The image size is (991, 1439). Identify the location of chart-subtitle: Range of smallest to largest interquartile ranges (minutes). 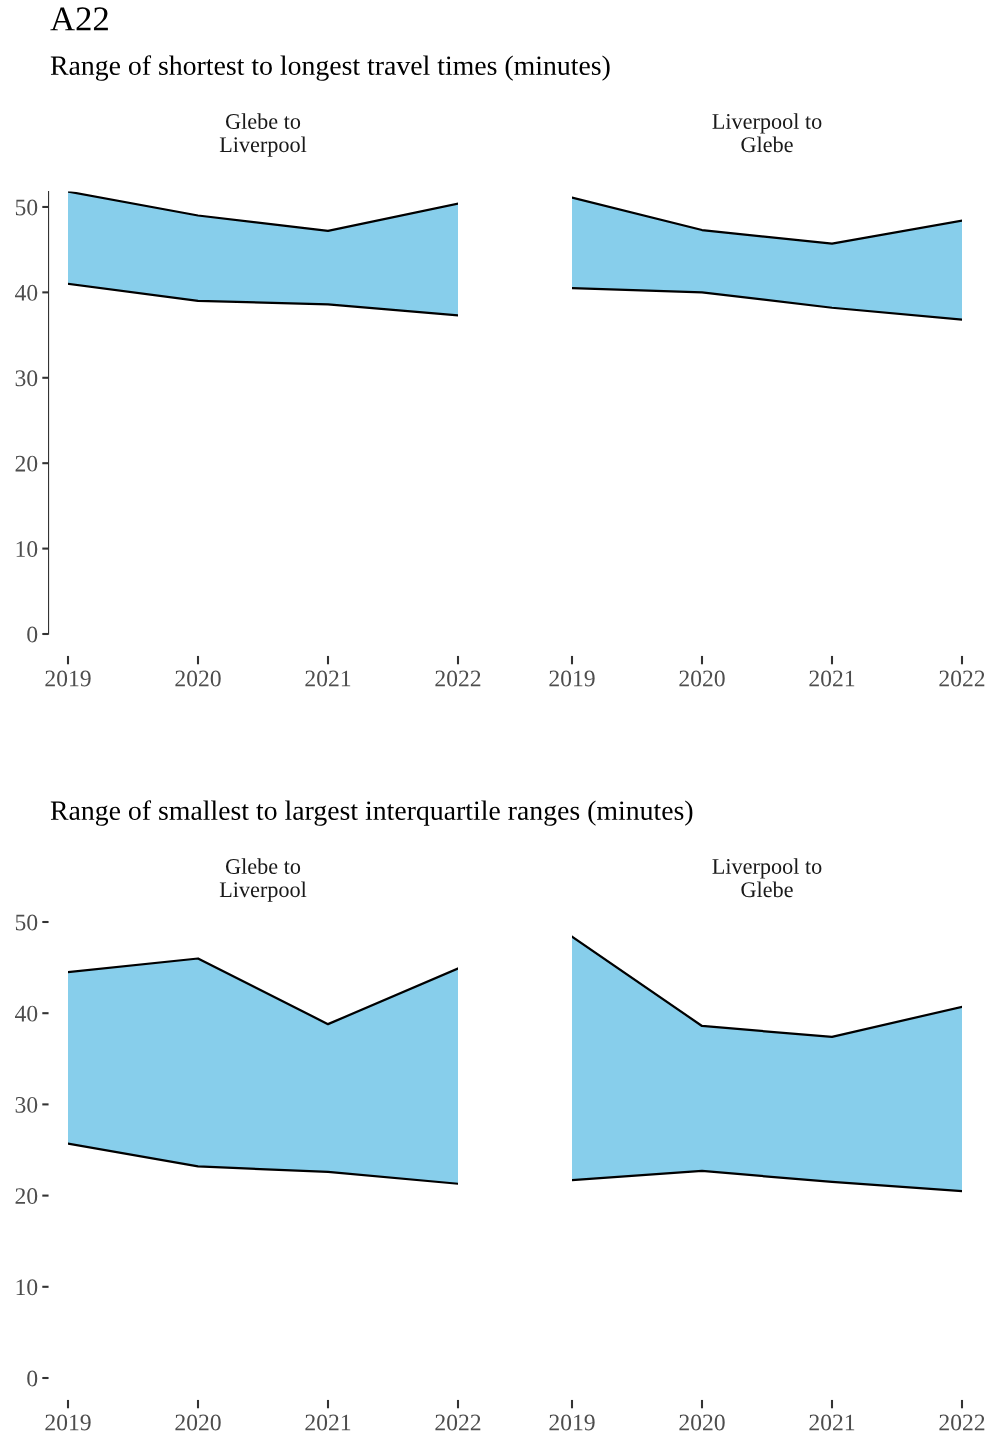
(371, 813).